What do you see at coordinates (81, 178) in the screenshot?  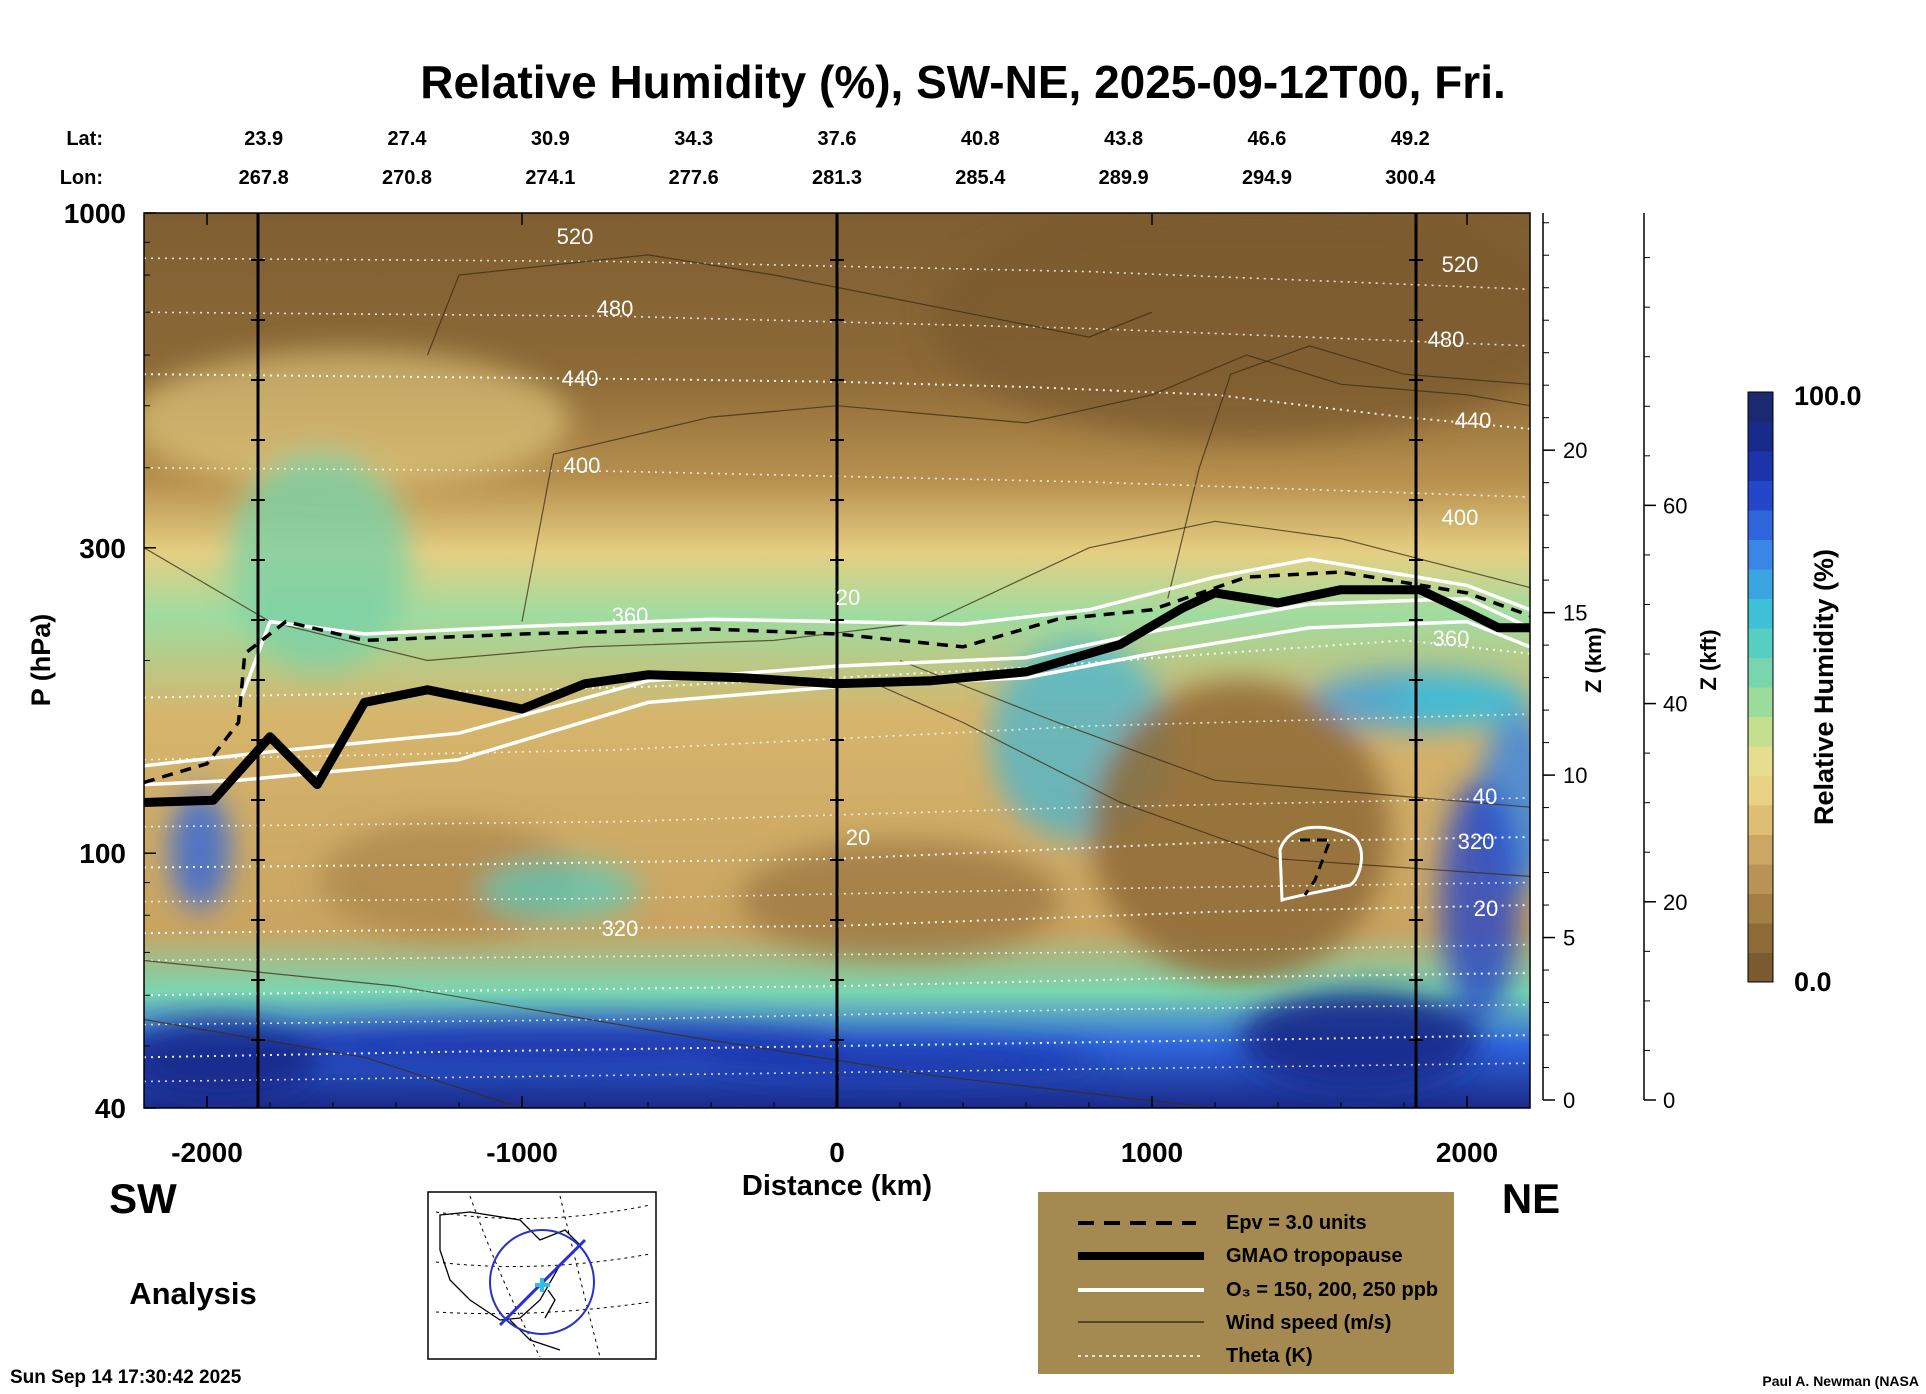 I see `lon-label: Lon:` at bounding box center [81, 178].